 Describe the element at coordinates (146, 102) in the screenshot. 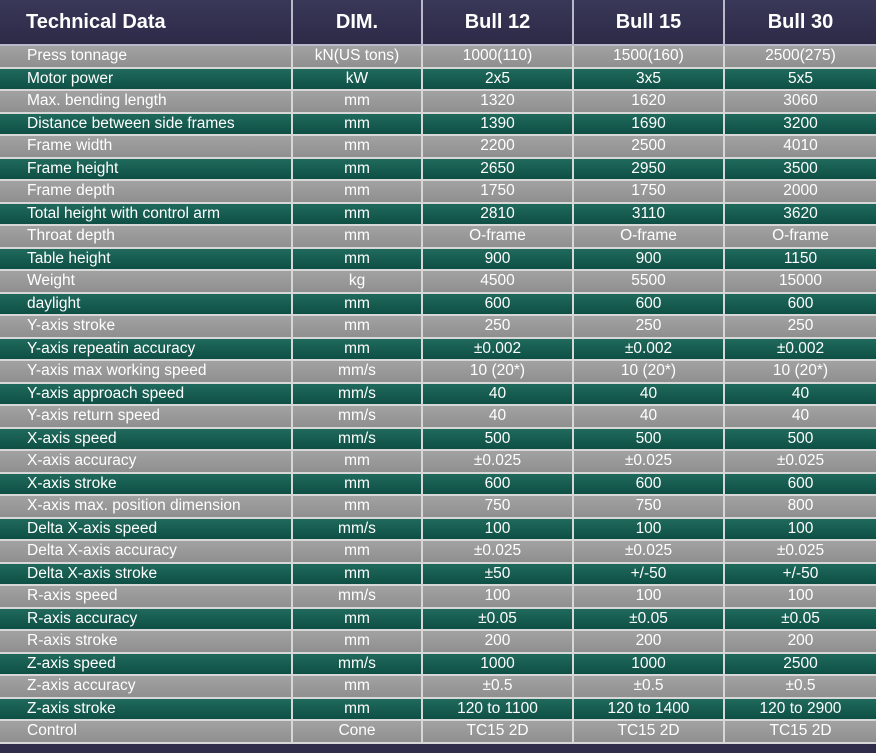

I see `spec-name: Max. bending length` at that location.